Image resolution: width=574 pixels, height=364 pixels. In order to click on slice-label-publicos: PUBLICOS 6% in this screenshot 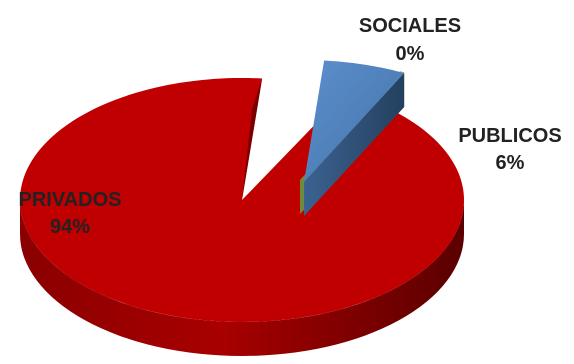, I will do `click(509, 149)`.